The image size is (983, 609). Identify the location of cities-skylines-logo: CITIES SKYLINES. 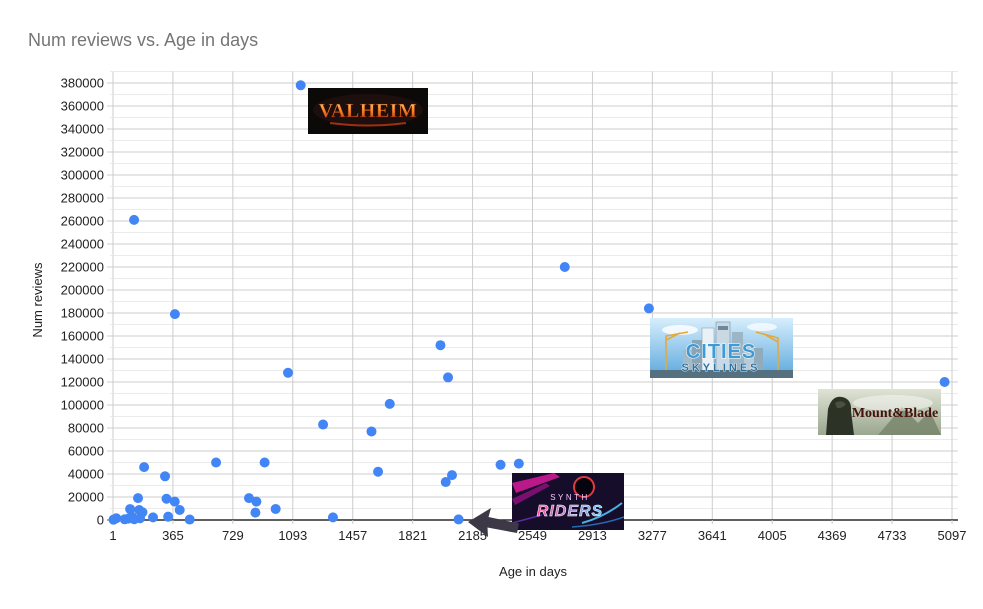
(721, 348).